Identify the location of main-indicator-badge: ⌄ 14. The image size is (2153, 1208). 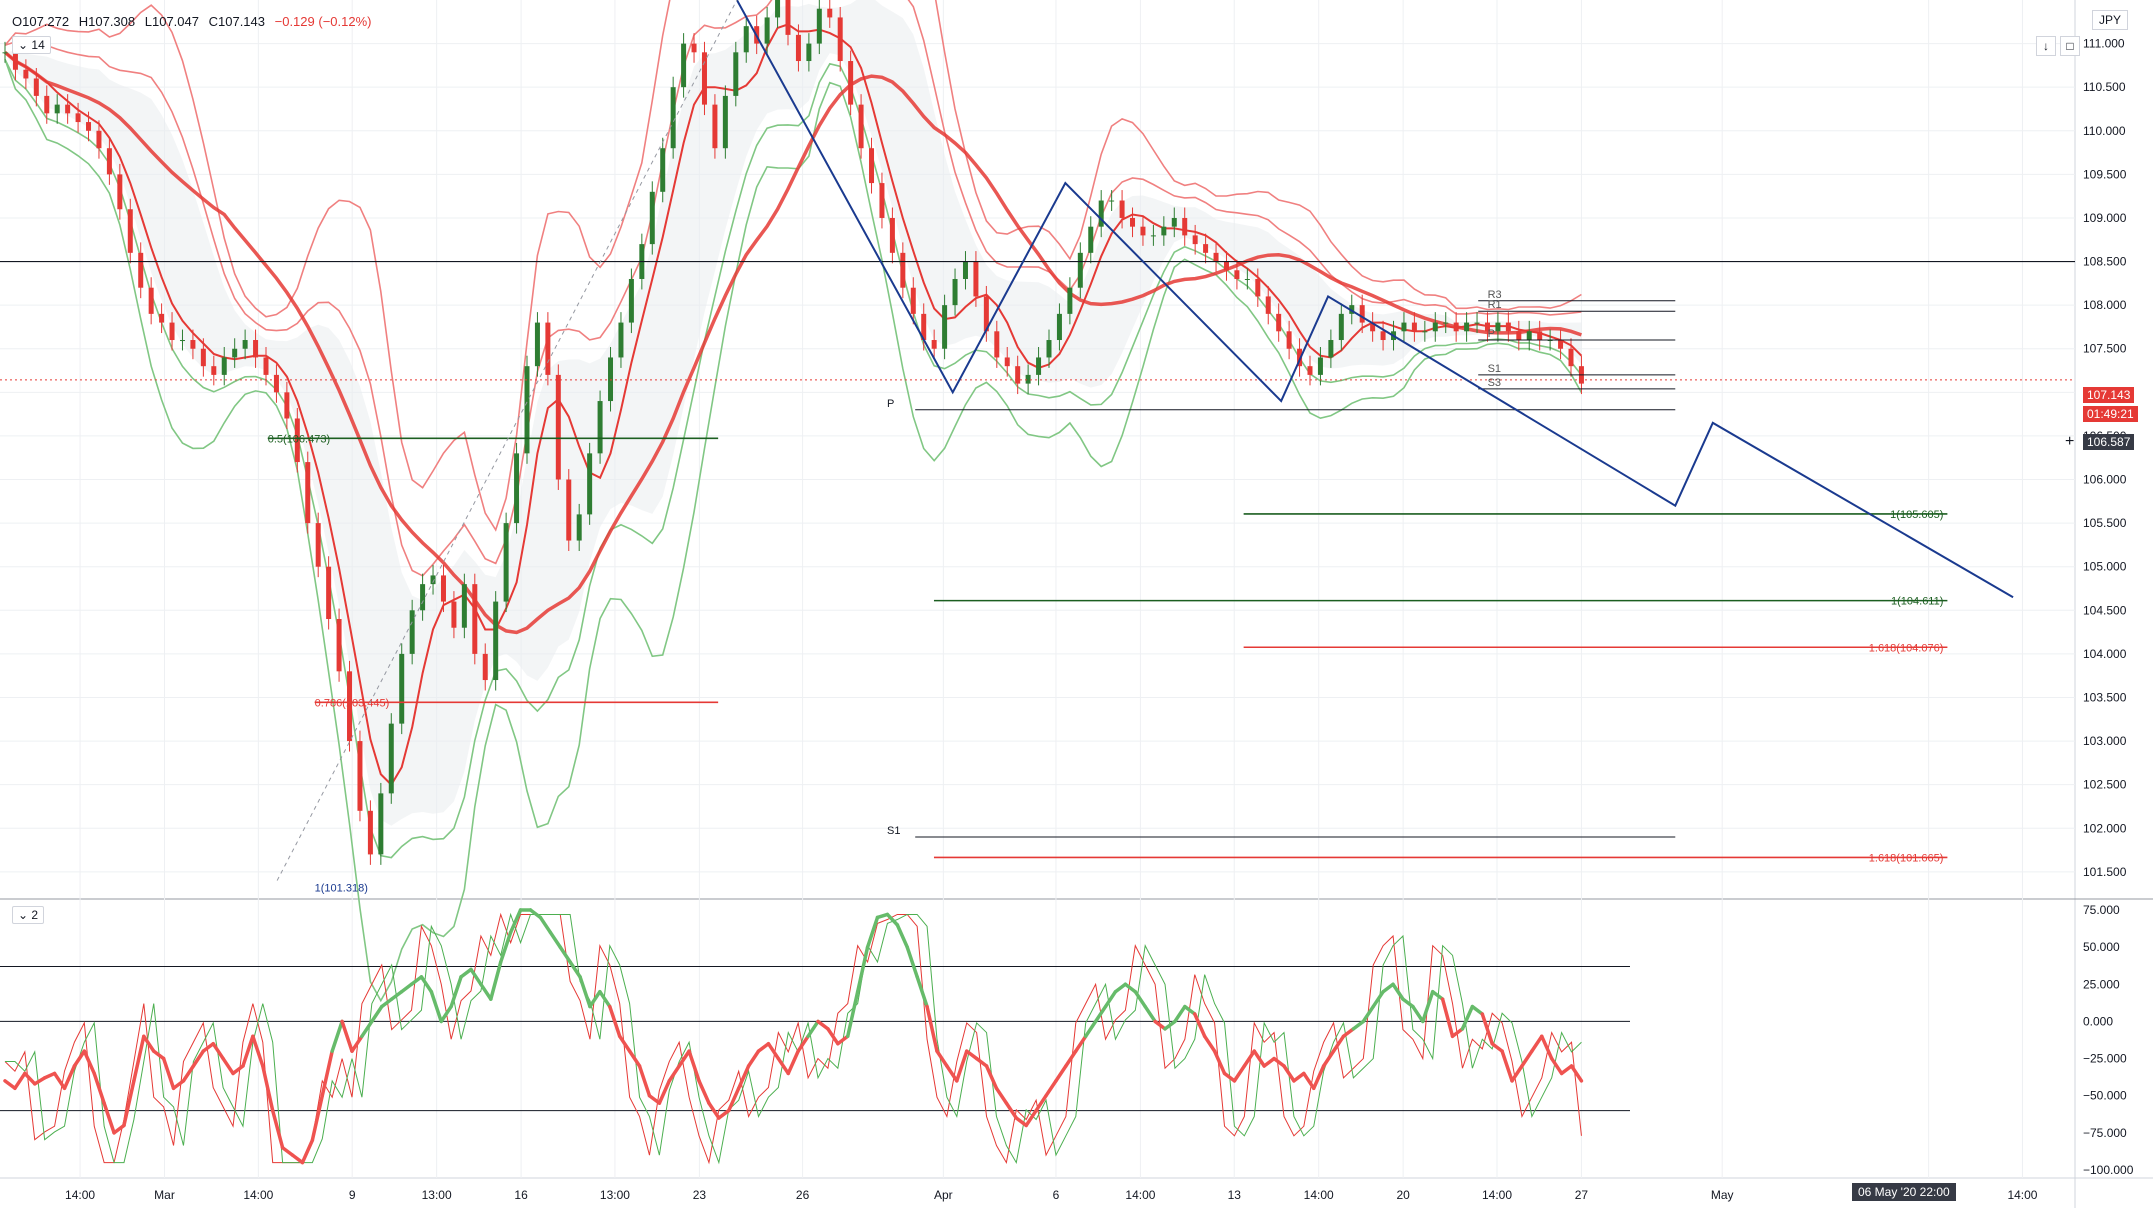
(31, 45).